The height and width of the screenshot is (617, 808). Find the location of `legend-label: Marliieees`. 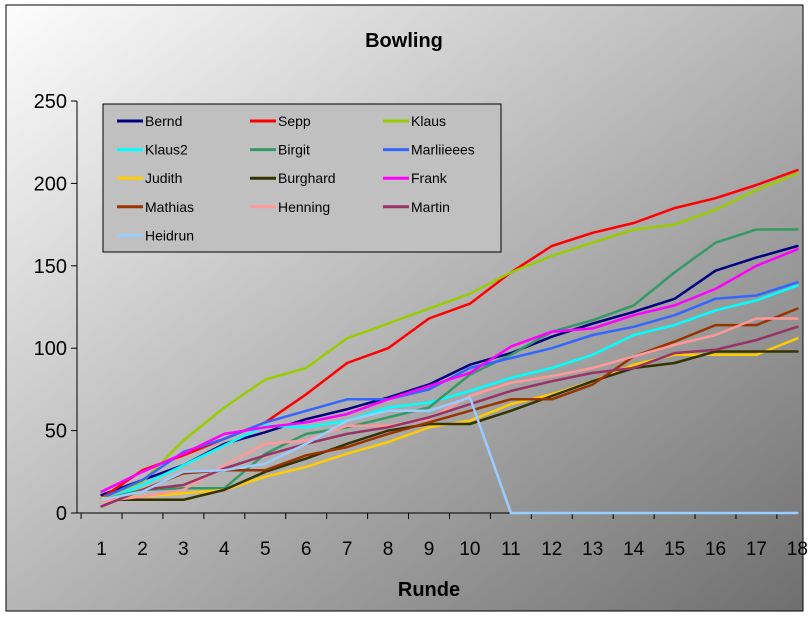

legend-label: Marliieees is located at coordinates (443, 150).